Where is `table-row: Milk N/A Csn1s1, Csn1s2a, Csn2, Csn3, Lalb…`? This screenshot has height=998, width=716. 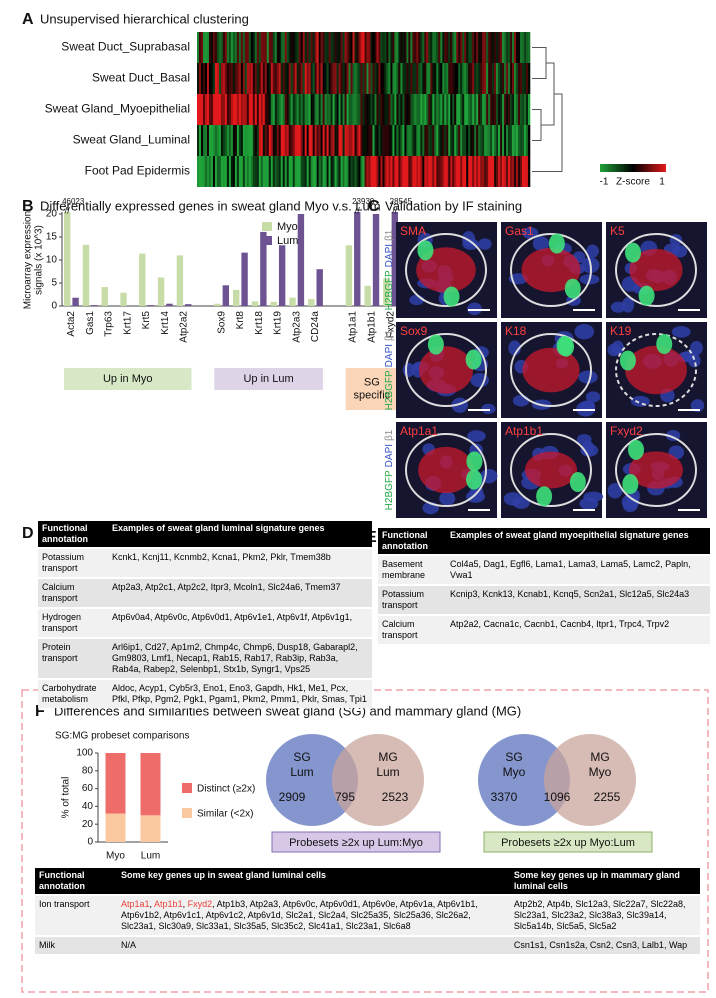
table-row: Milk N/A Csn1s1, Csn1s2a, Csn2, Csn3, Lalb… is located at coordinates (367, 944).